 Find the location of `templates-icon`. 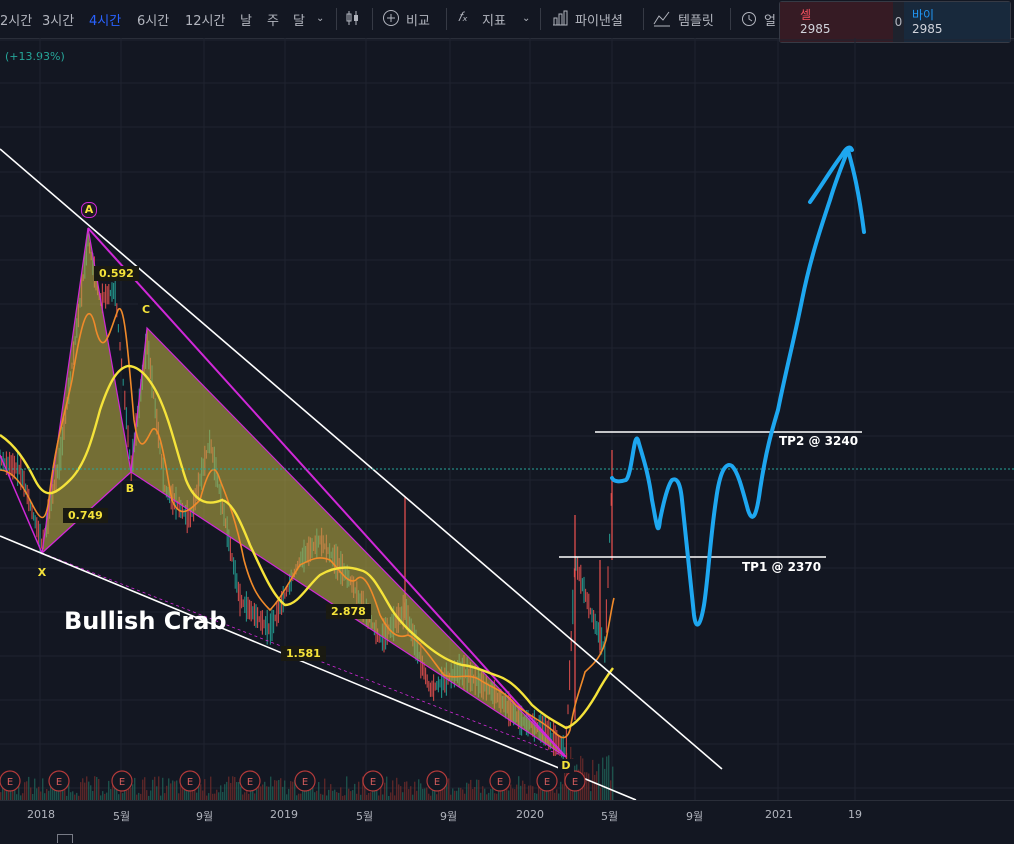

templates-icon is located at coordinates (662, 18).